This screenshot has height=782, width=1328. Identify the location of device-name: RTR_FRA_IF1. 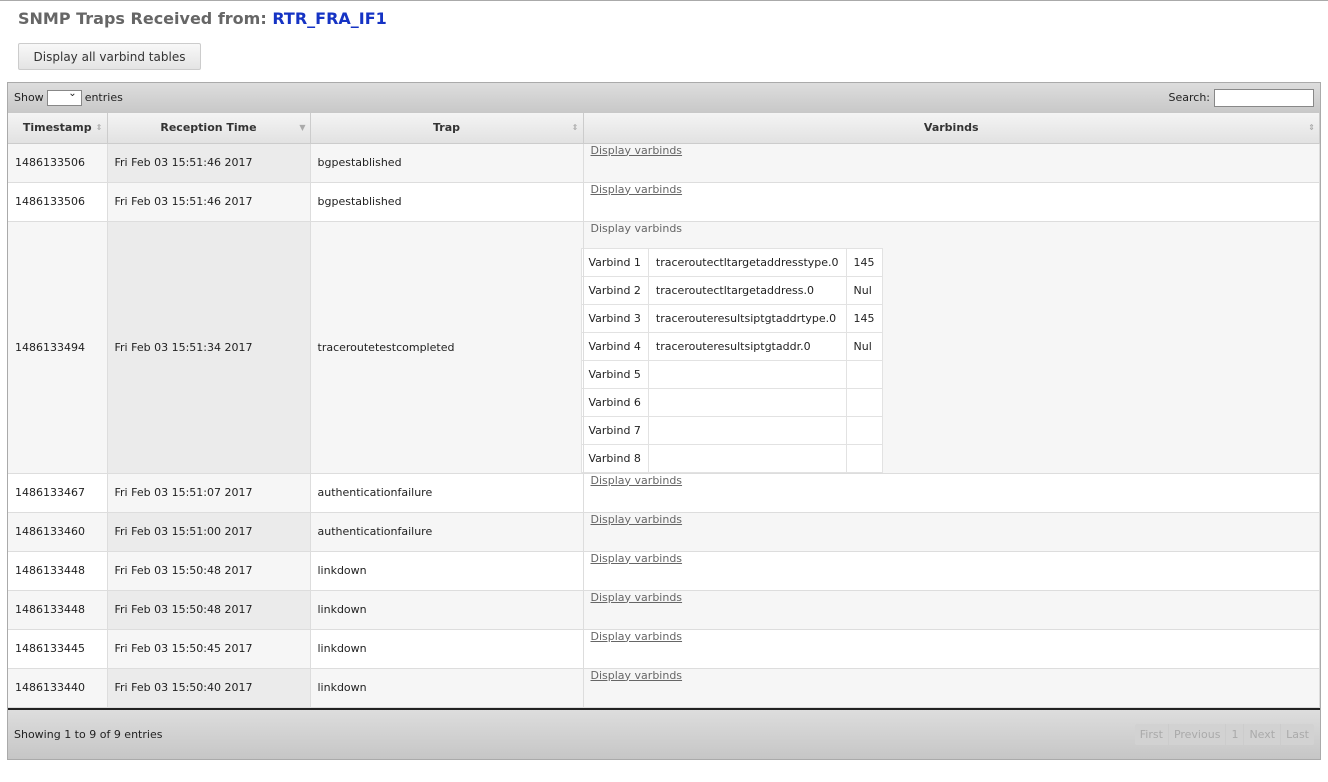
(329, 18).